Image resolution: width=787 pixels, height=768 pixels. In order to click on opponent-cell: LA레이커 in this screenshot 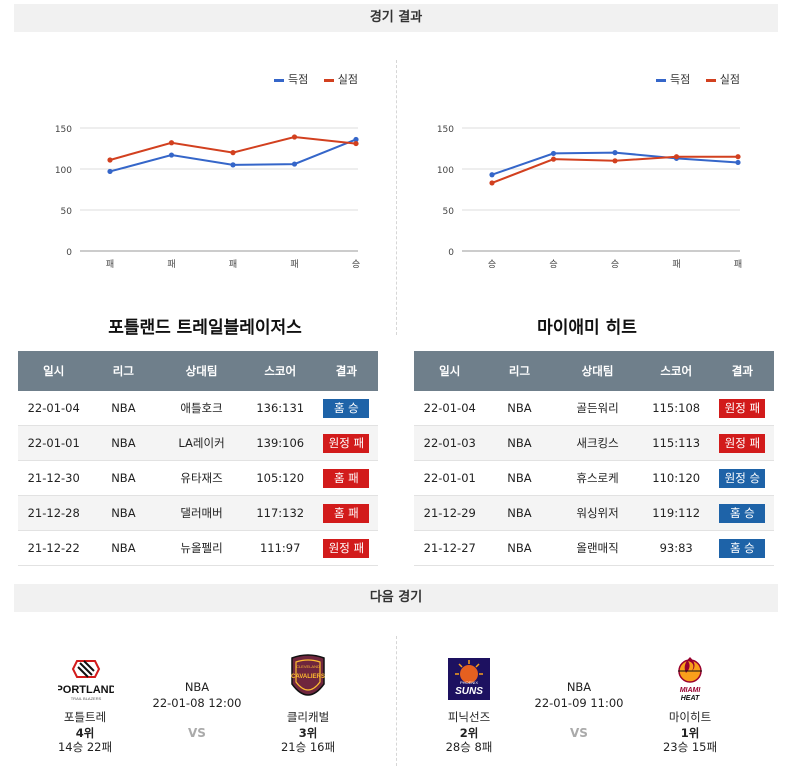, I will do `click(201, 443)`.